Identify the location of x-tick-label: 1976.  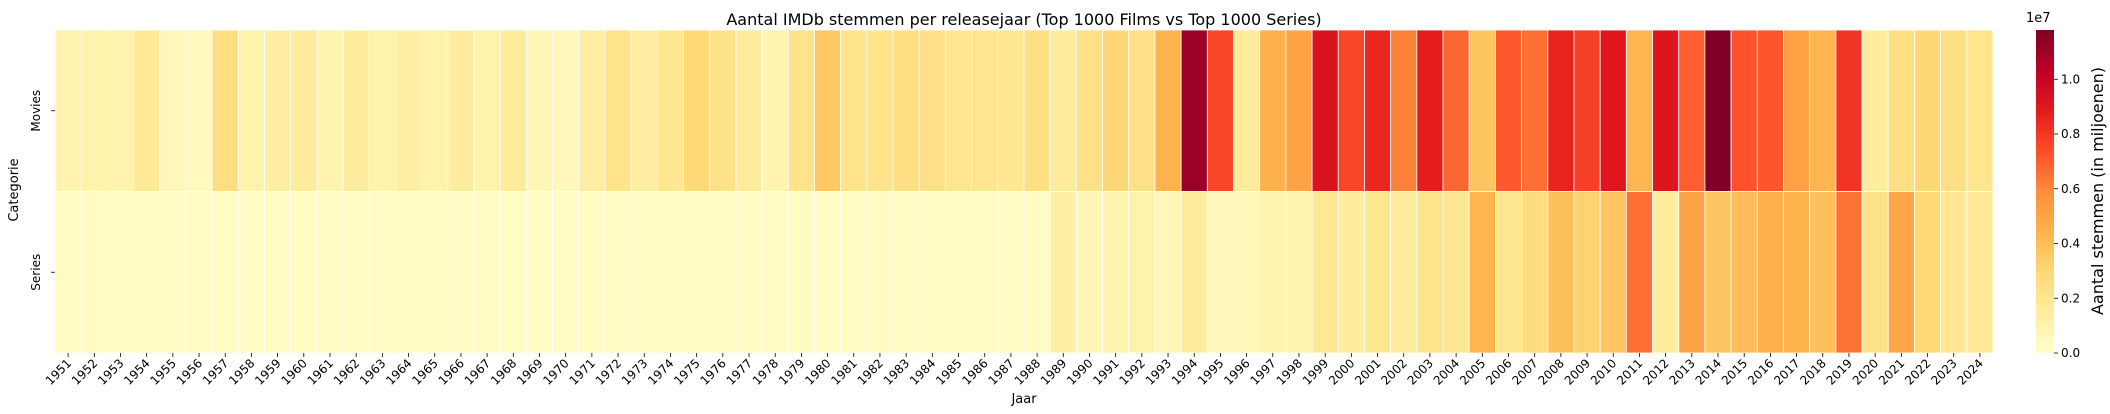
(712, 371).